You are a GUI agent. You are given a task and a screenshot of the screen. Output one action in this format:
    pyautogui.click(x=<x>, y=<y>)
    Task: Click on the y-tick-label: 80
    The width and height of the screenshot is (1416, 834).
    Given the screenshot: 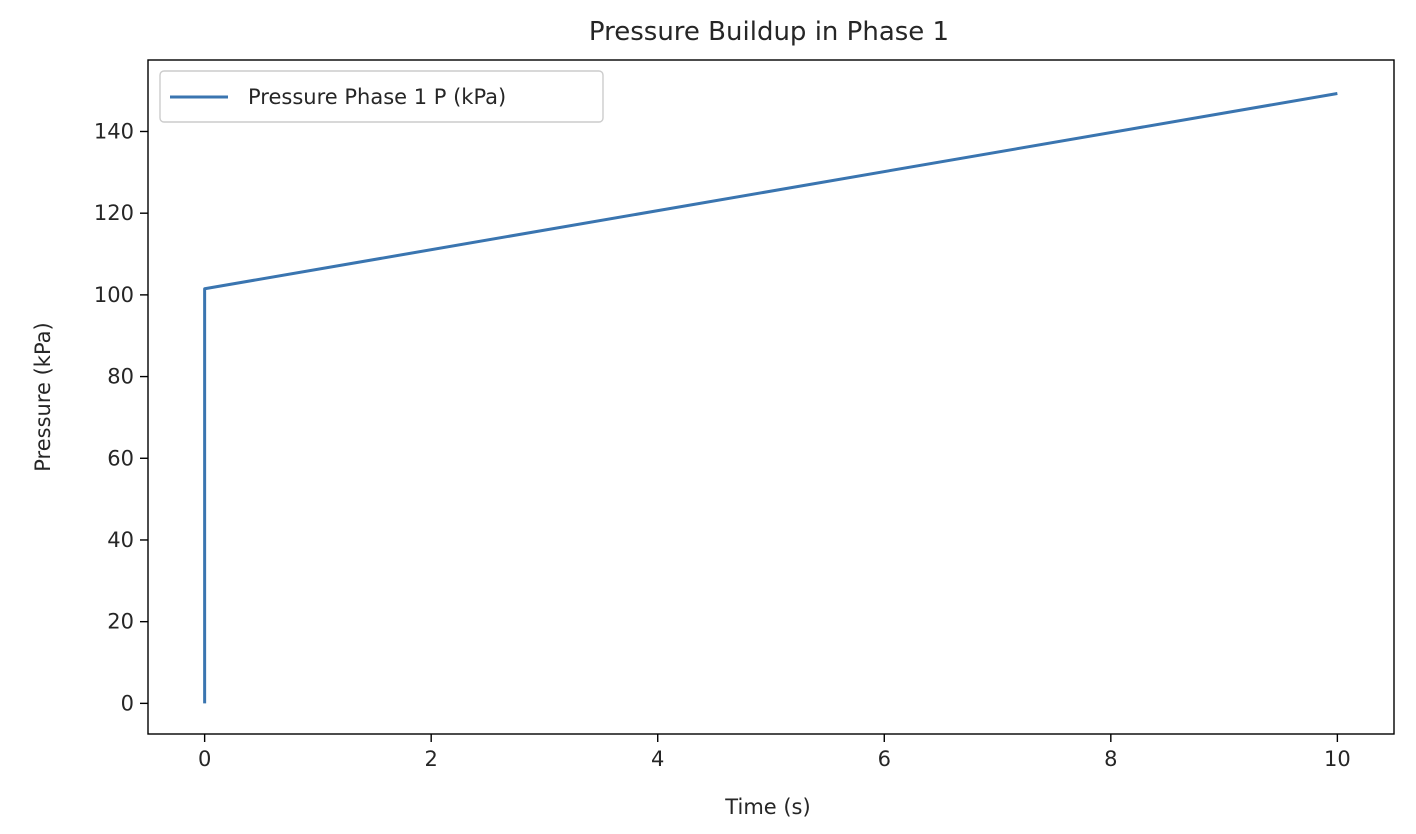 What is the action you would take?
    pyautogui.click(x=120, y=377)
    